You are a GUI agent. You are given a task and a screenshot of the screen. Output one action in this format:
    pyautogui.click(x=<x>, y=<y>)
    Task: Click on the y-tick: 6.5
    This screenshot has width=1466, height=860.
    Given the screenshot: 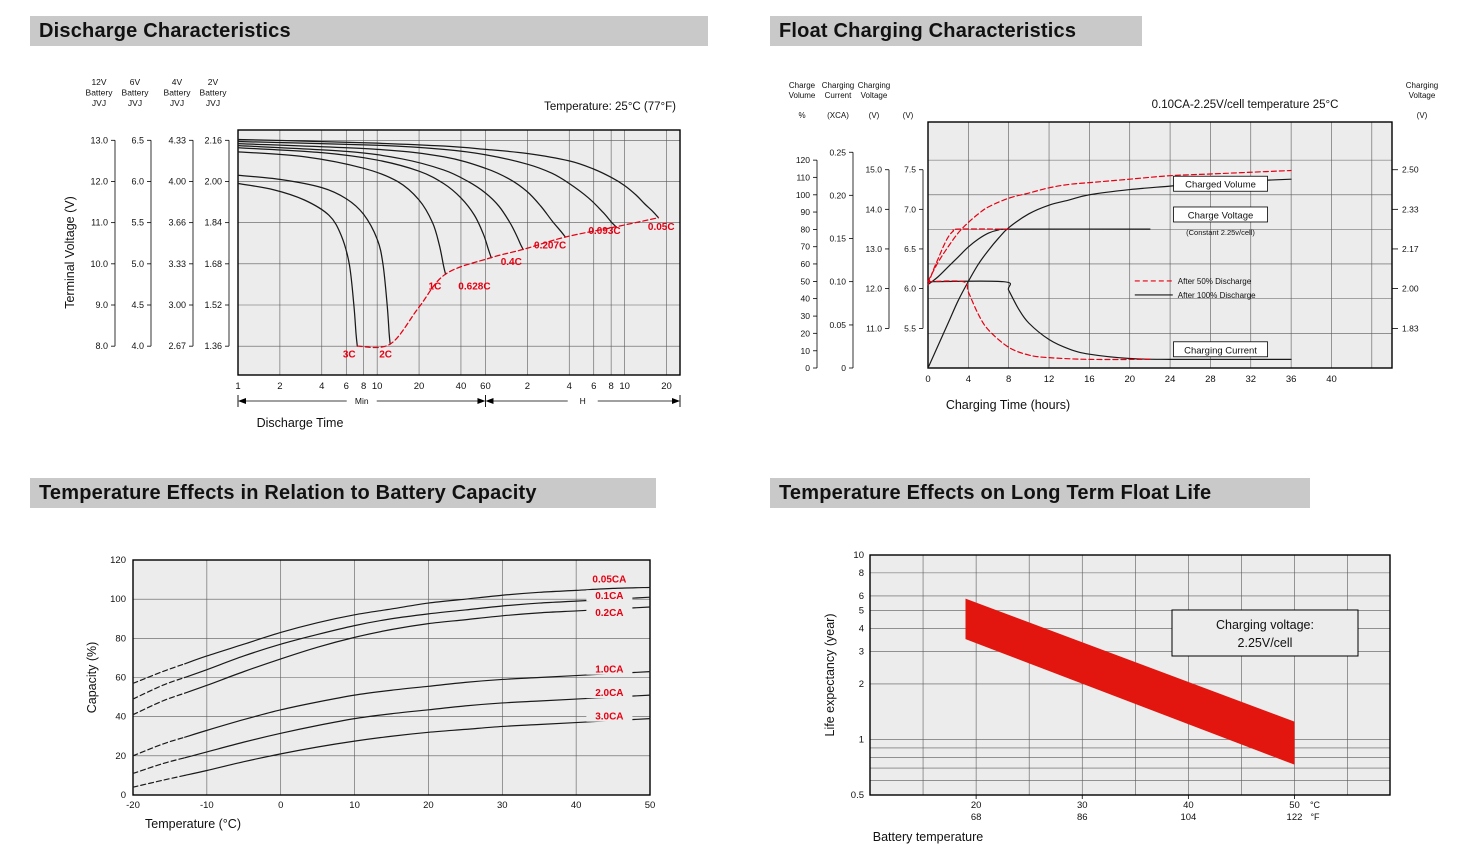 What is the action you would take?
    pyautogui.click(x=910, y=249)
    